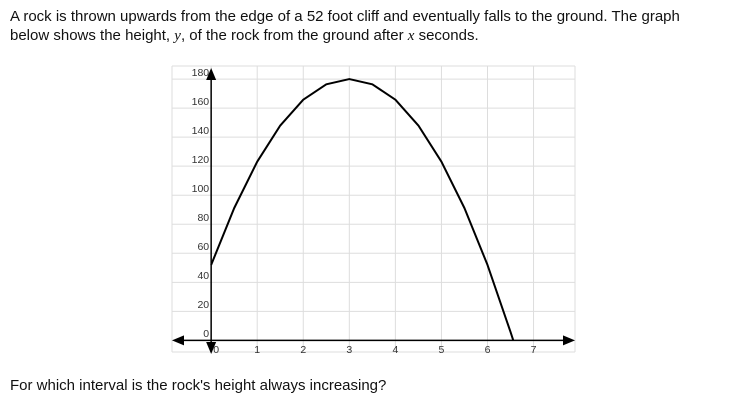  Describe the element at coordinates (203, 218) in the screenshot. I see `y-tick-label: 80` at that location.